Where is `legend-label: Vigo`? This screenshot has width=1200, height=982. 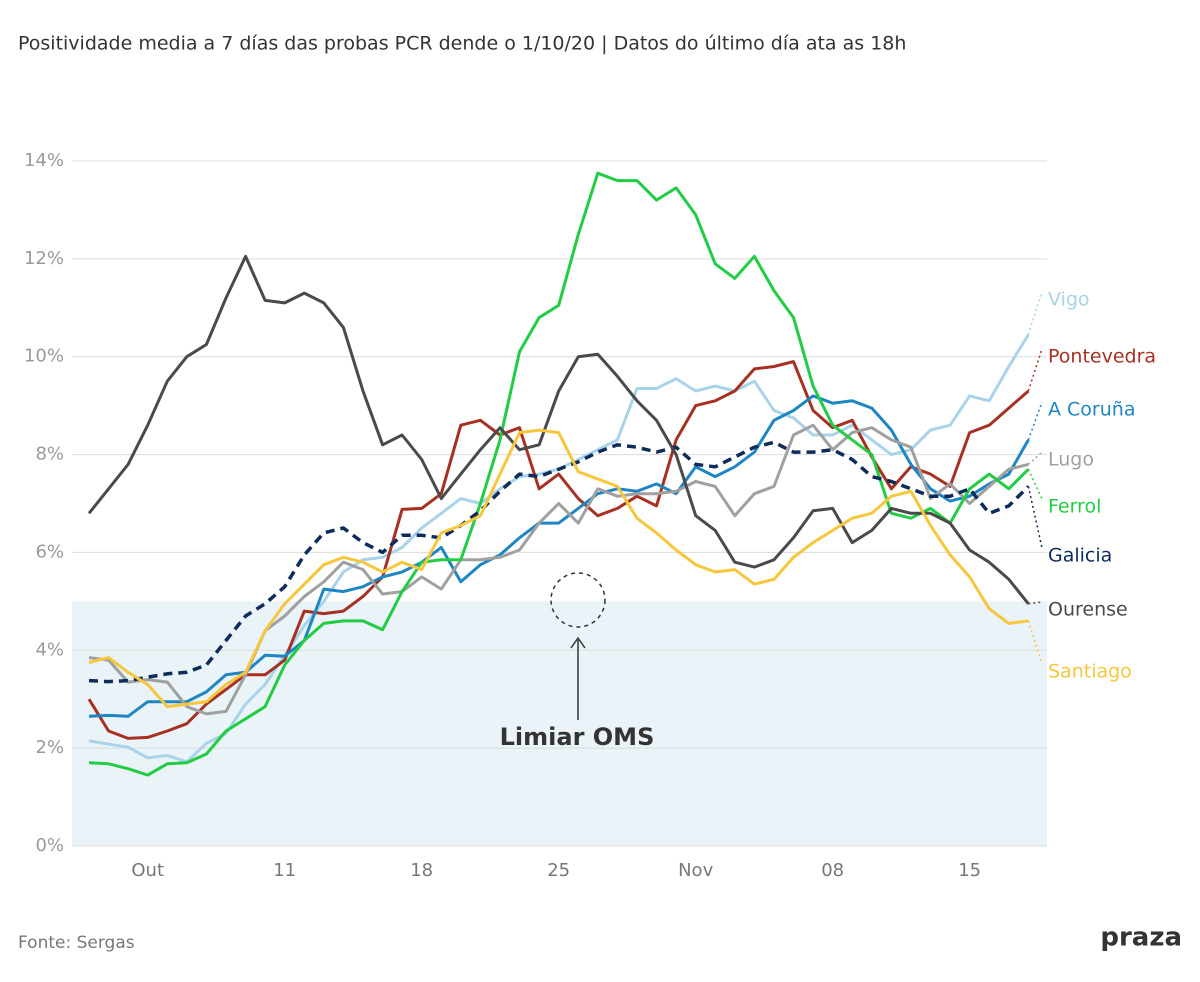 legend-label: Vigo is located at coordinates (1069, 300).